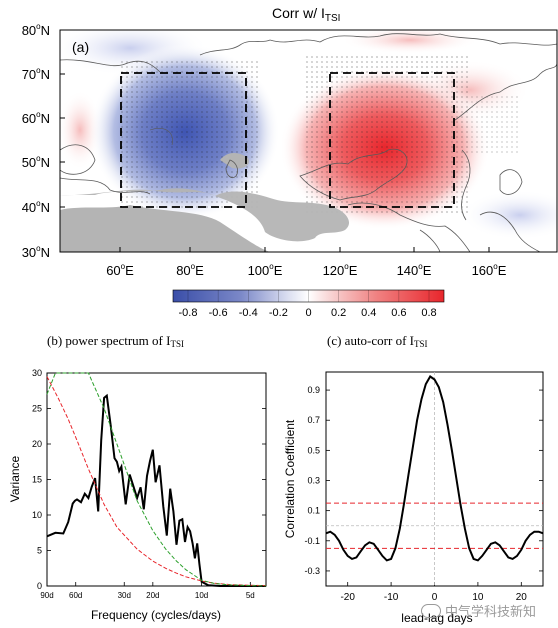 This screenshot has height=628, width=558. I want to click on longitude-axis: 60oE 80oE 100oE 120oE 140oE 160oE, so click(306, 262).